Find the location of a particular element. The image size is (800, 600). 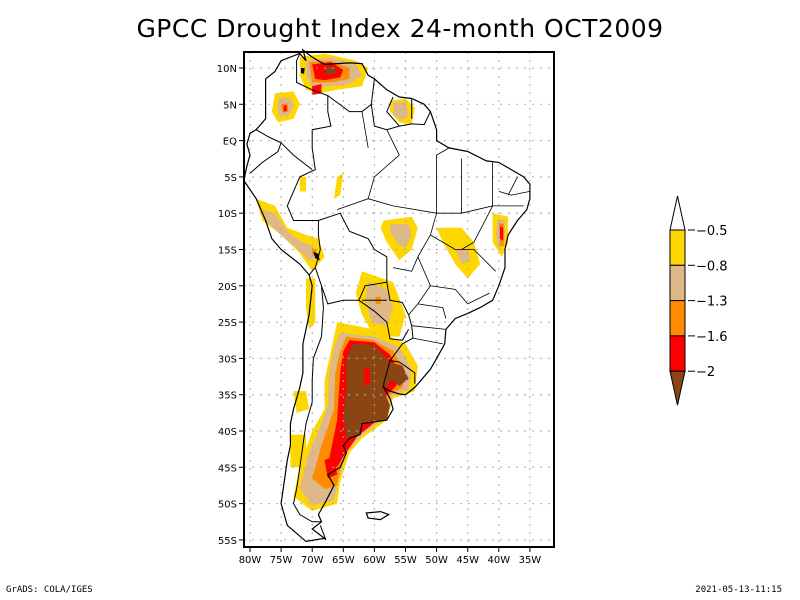

lon-tick-label: 75W is located at coordinates (281, 560).